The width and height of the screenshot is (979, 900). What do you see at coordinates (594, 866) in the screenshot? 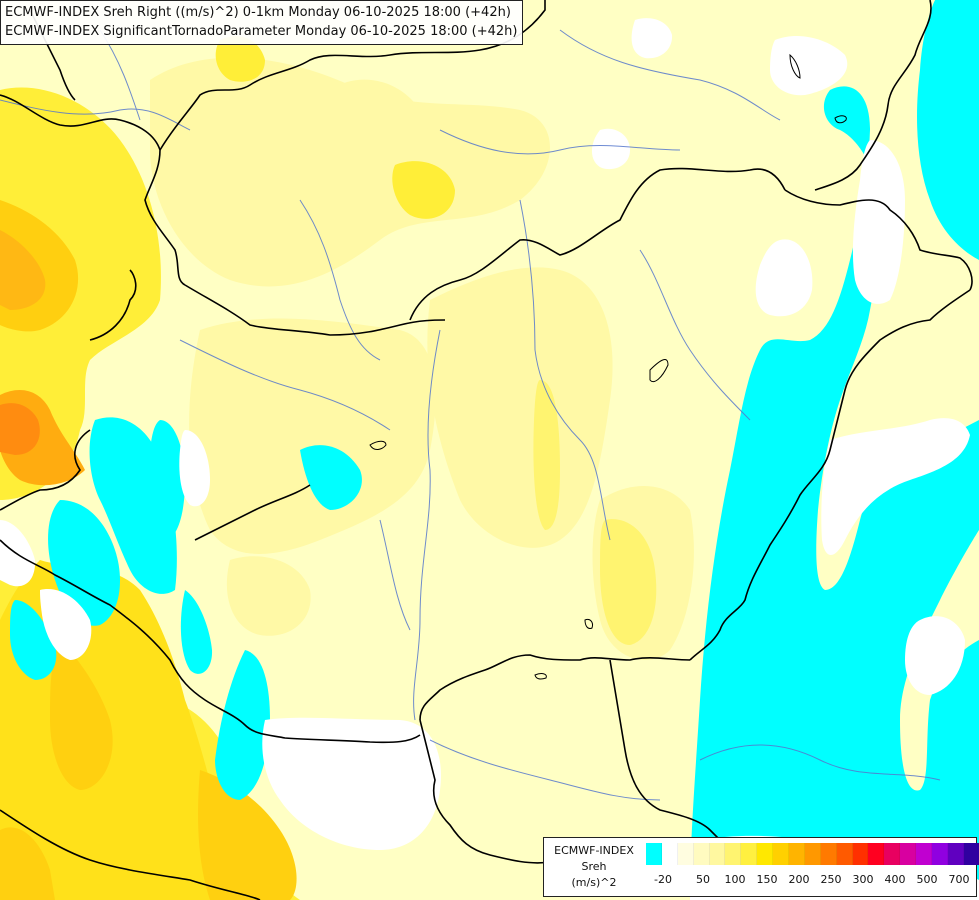
I see `legend-variable: Sreh` at bounding box center [594, 866].